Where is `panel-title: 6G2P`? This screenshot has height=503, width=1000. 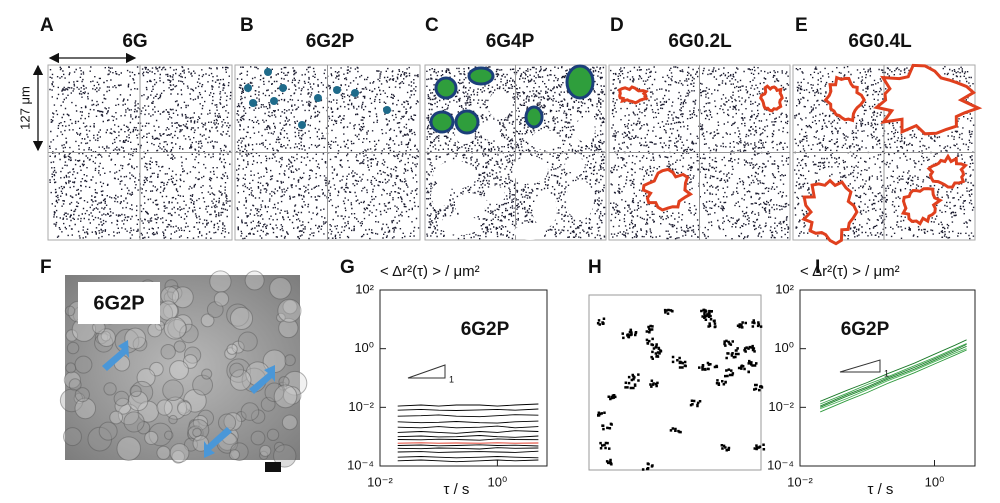 panel-title: 6G2P is located at coordinates (330, 41).